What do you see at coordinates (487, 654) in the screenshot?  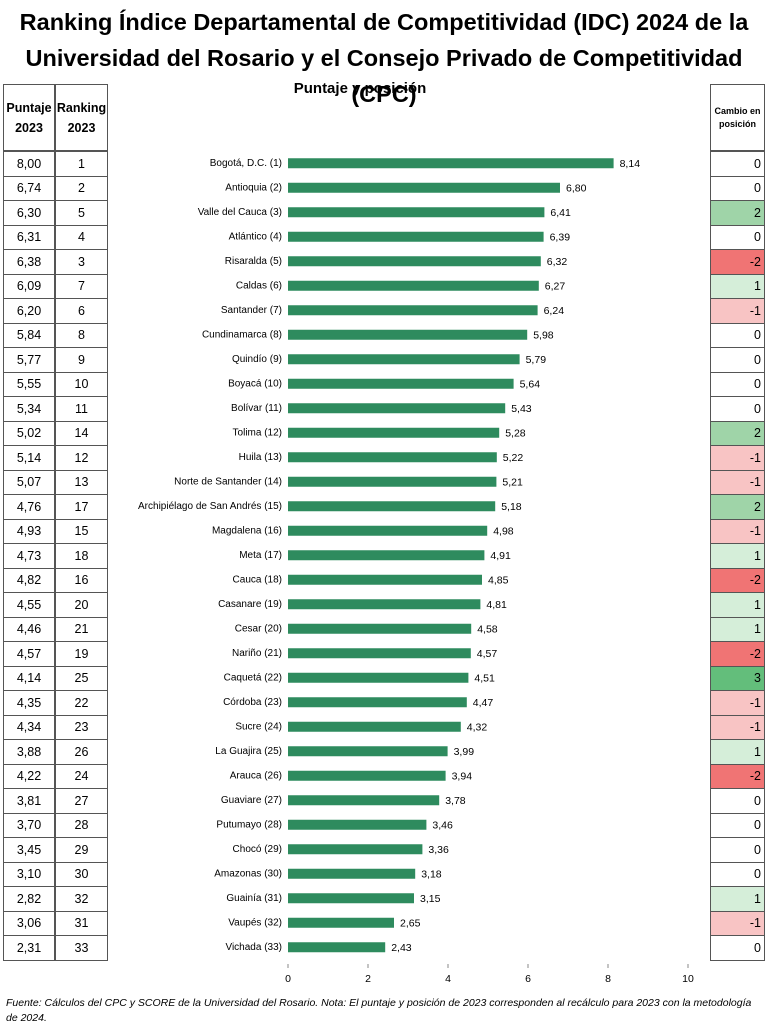 I see `value-label: 4,57` at bounding box center [487, 654].